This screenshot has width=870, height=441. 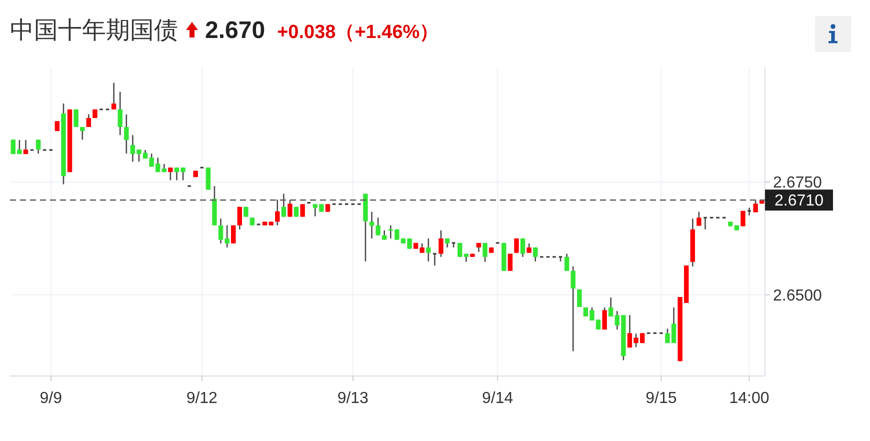 What do you see at coordinates (353, 398) in the screenshot?
I see `x-tick-label: 9/13` at bounding box center [353, 398].